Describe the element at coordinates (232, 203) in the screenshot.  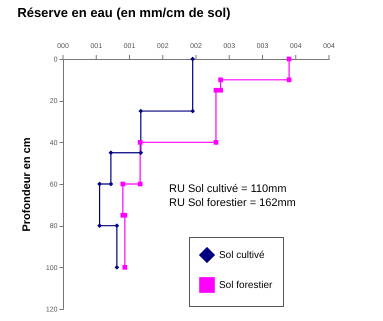
I see `annotation: RU Sol forestier = 162mm` at that location.